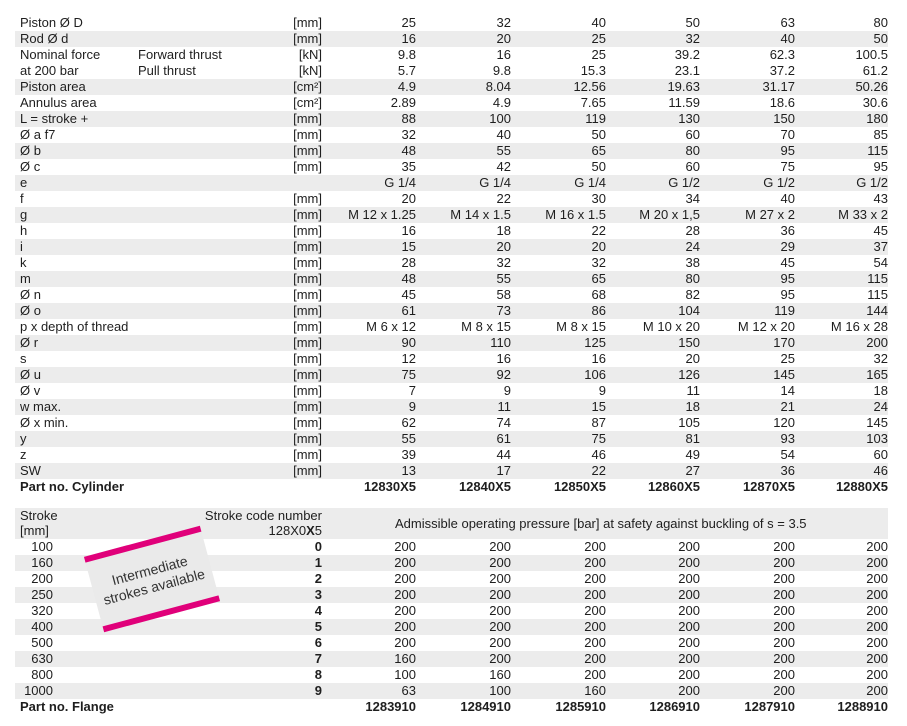  I want to click on cell-value: 150, so click(784, 118).